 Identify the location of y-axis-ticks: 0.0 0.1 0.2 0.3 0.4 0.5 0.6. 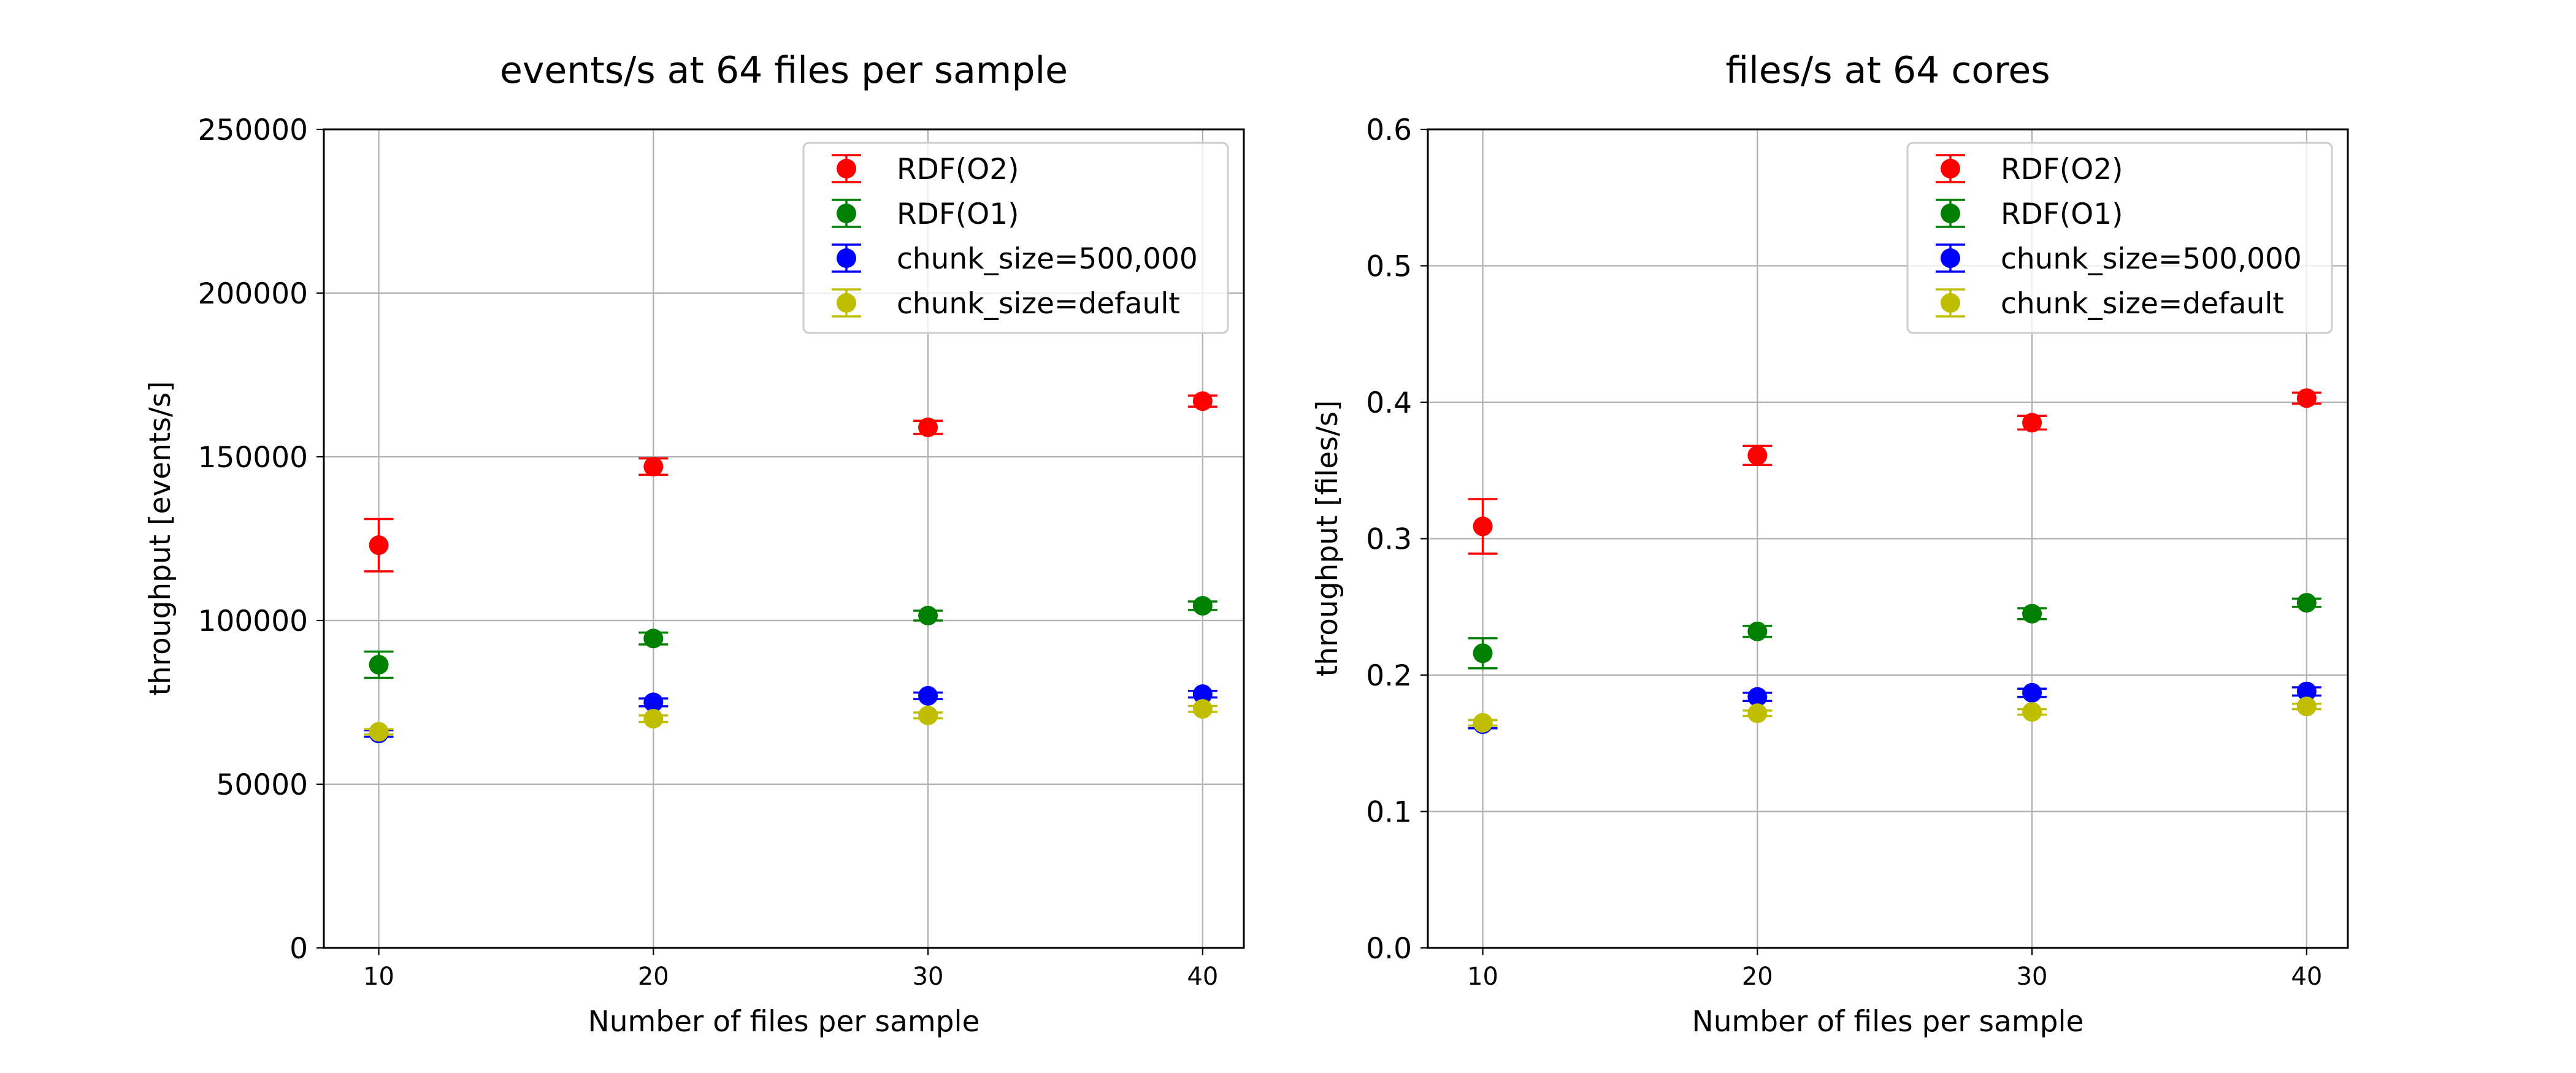
(1397, 539).